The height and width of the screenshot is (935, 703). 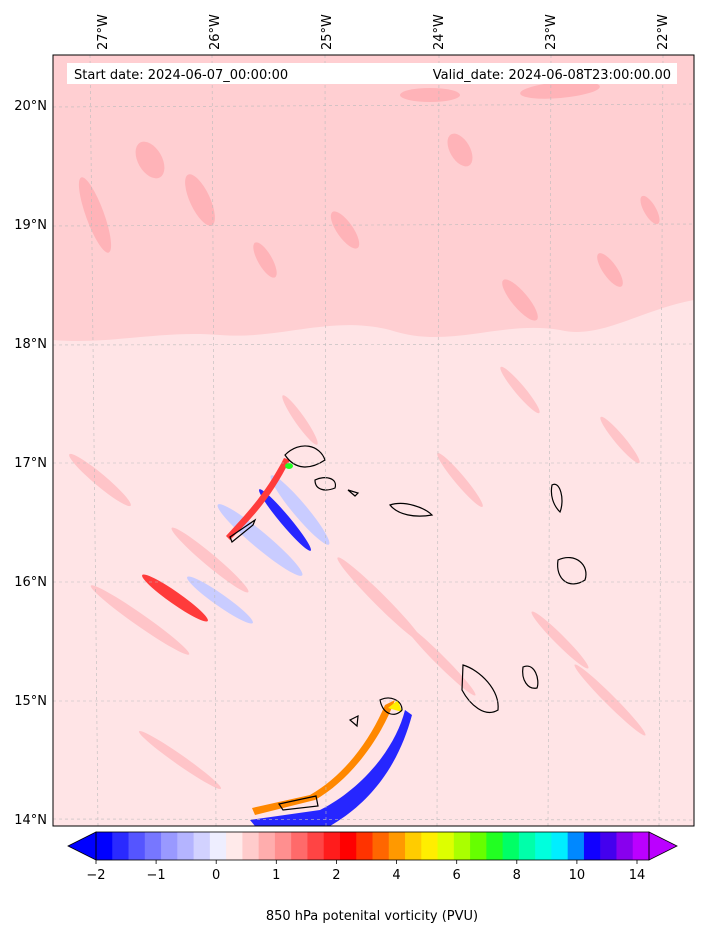 I want to click on colorbar-extend-high, so click(x=663, y=846).